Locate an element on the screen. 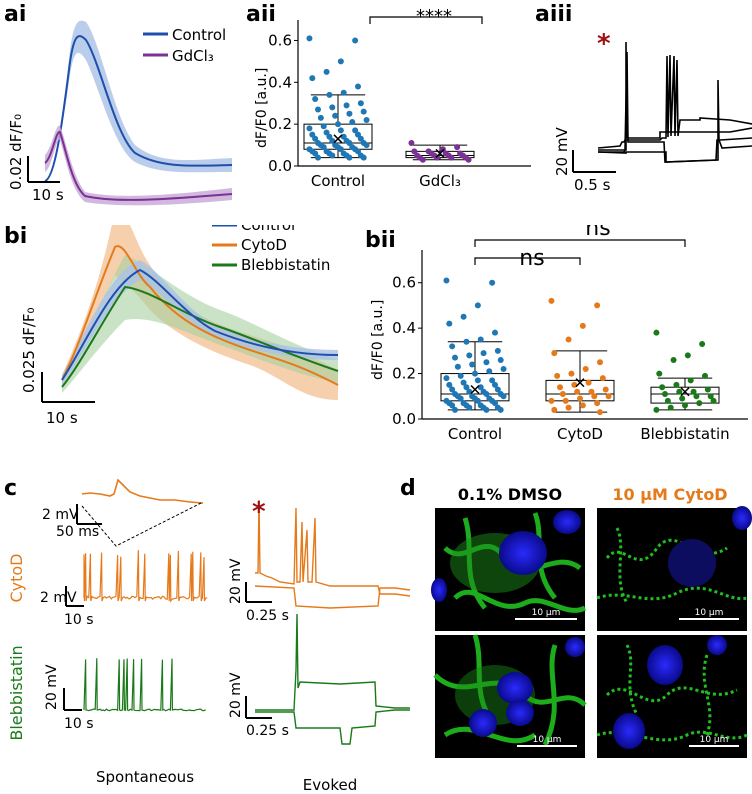 This screenshot has width=752, height=794. c-spont-cytod-scale-x-label: 10 s is located at coordinates (79, 620).